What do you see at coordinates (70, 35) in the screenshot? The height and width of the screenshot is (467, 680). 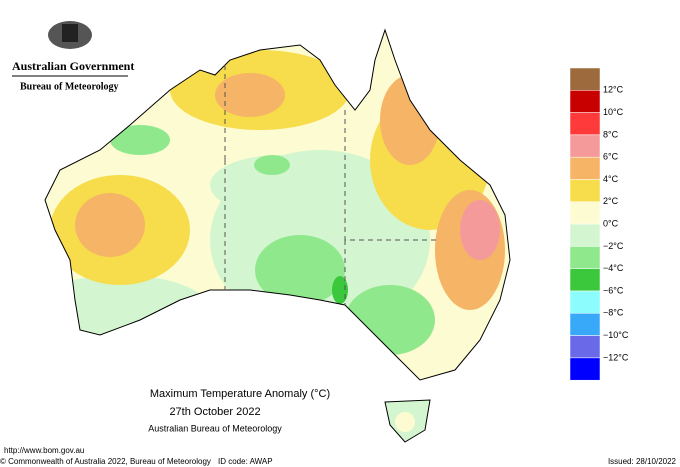 I see `emblem` at bounding box center [70, 35].